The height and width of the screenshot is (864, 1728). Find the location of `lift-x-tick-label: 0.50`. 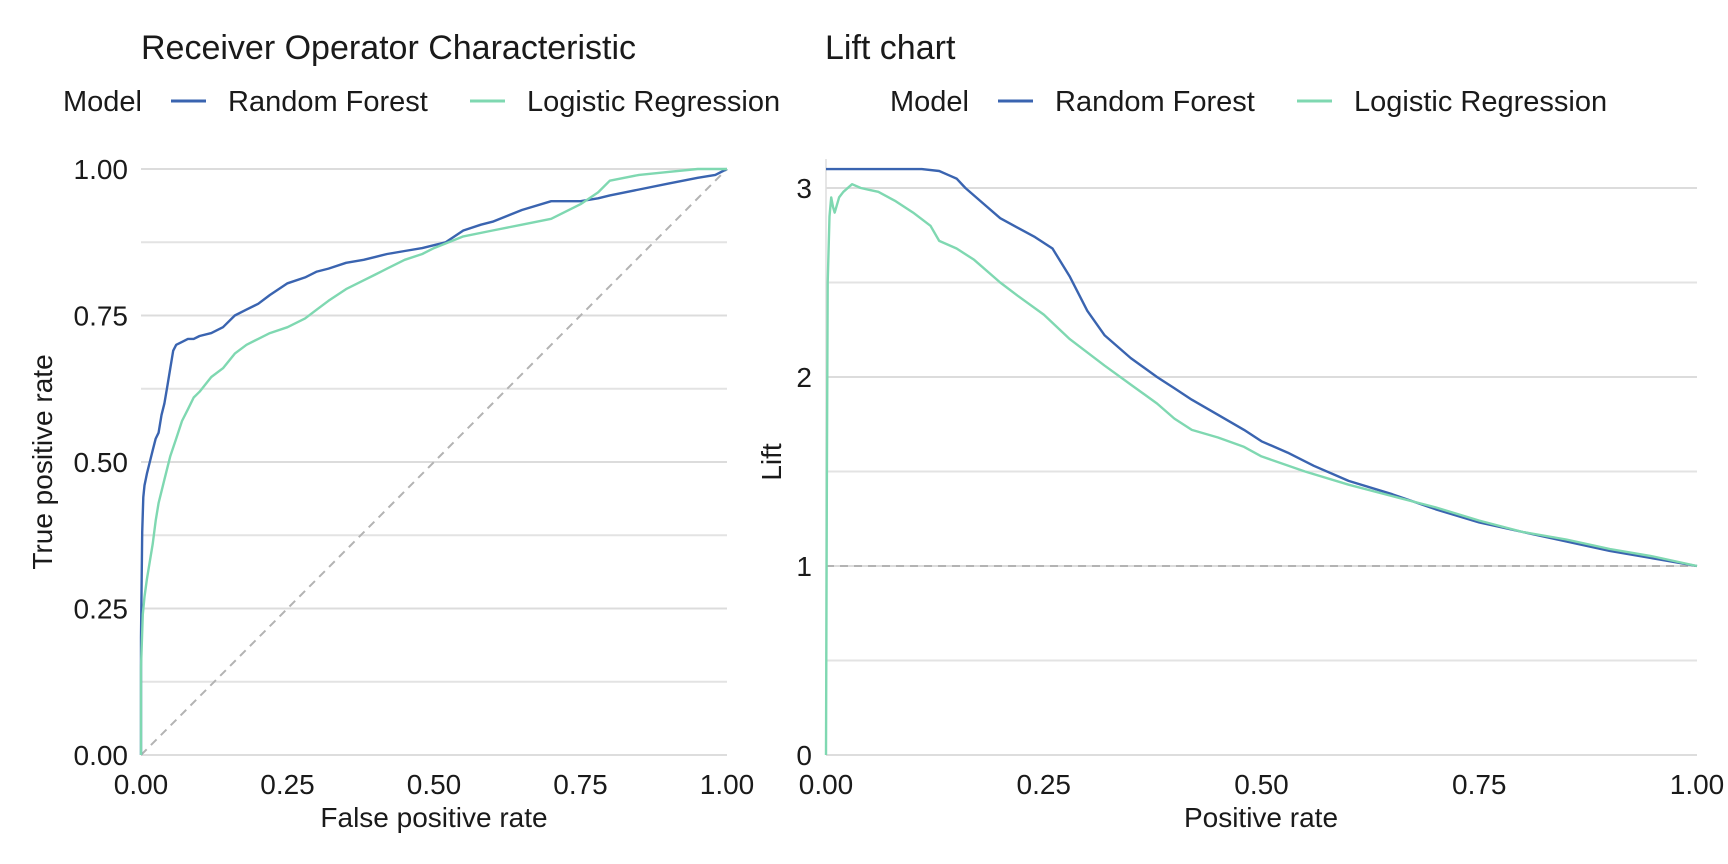

lift-x-tick-label: 0.50 is located at coordinates (1261, 784).